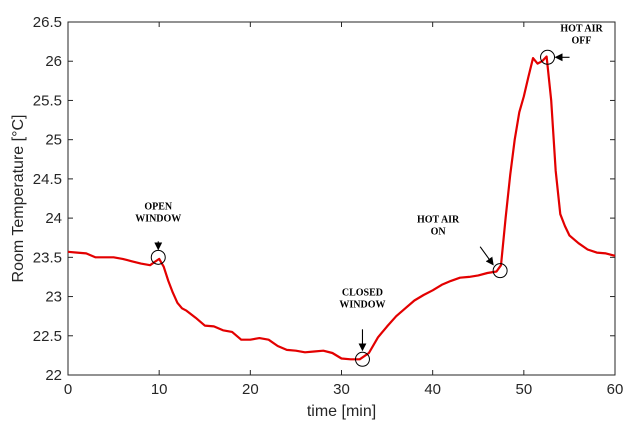  I want to click on annotation-line: CLOSED, so click(362, 292).